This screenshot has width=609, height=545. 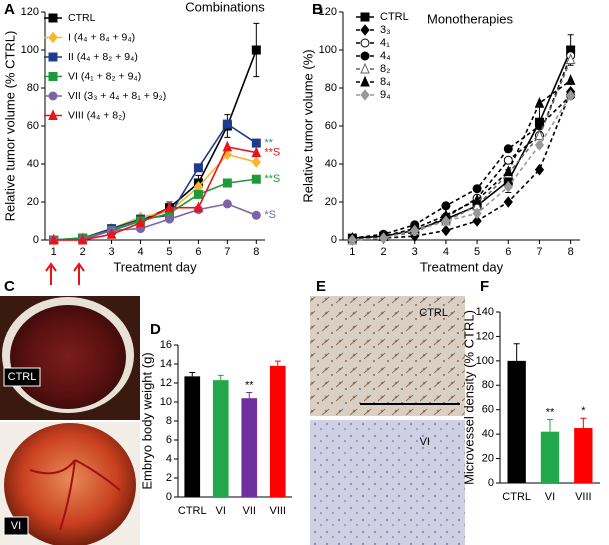 What do you see at coordinates (516, 497) in the screenshot?
I see `x-tick-label: CTRL` at bounding box center [516, 497].